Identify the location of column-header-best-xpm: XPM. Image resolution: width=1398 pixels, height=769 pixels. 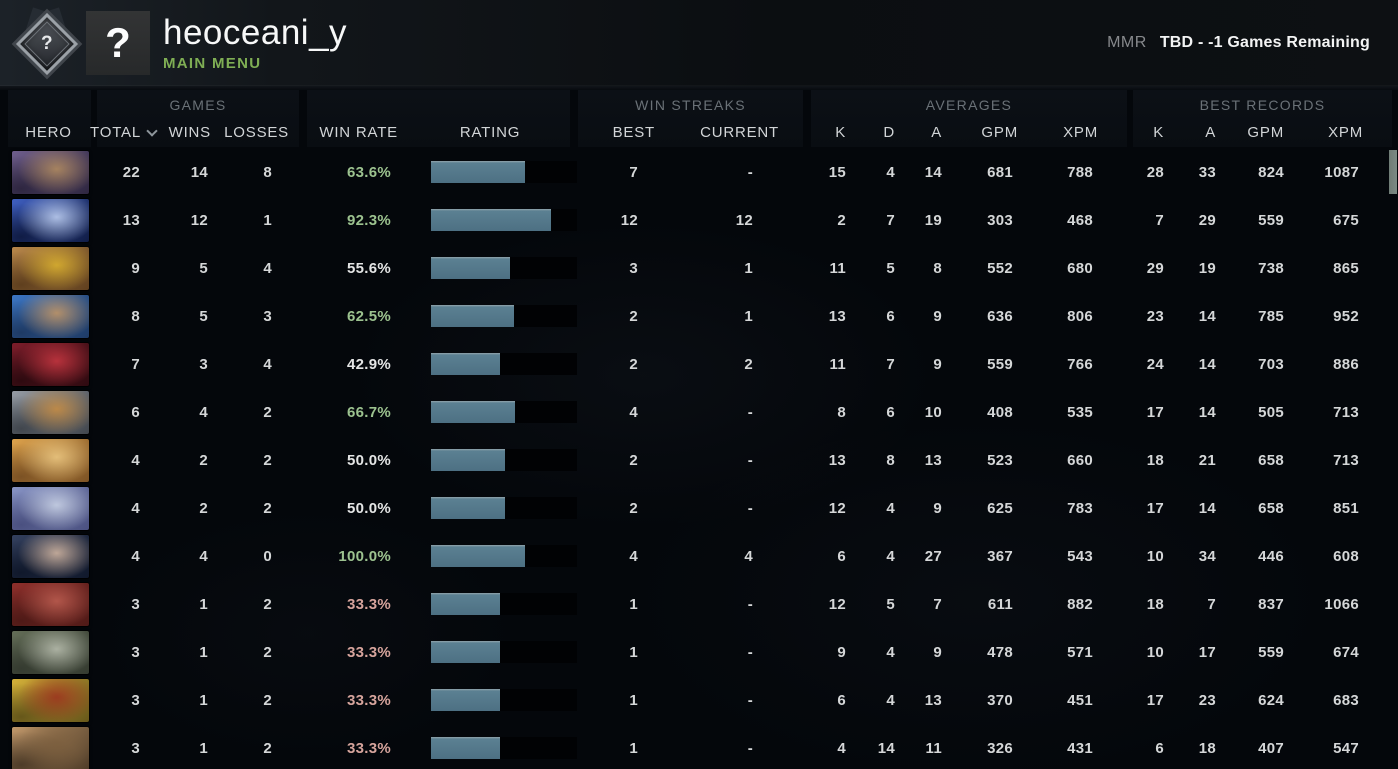
(1345, 132).